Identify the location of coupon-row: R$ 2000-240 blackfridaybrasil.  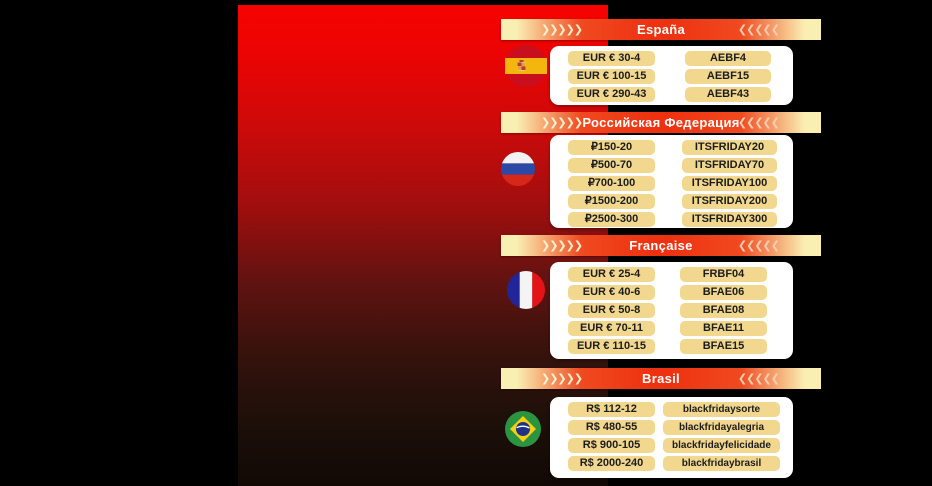
(671, 463).